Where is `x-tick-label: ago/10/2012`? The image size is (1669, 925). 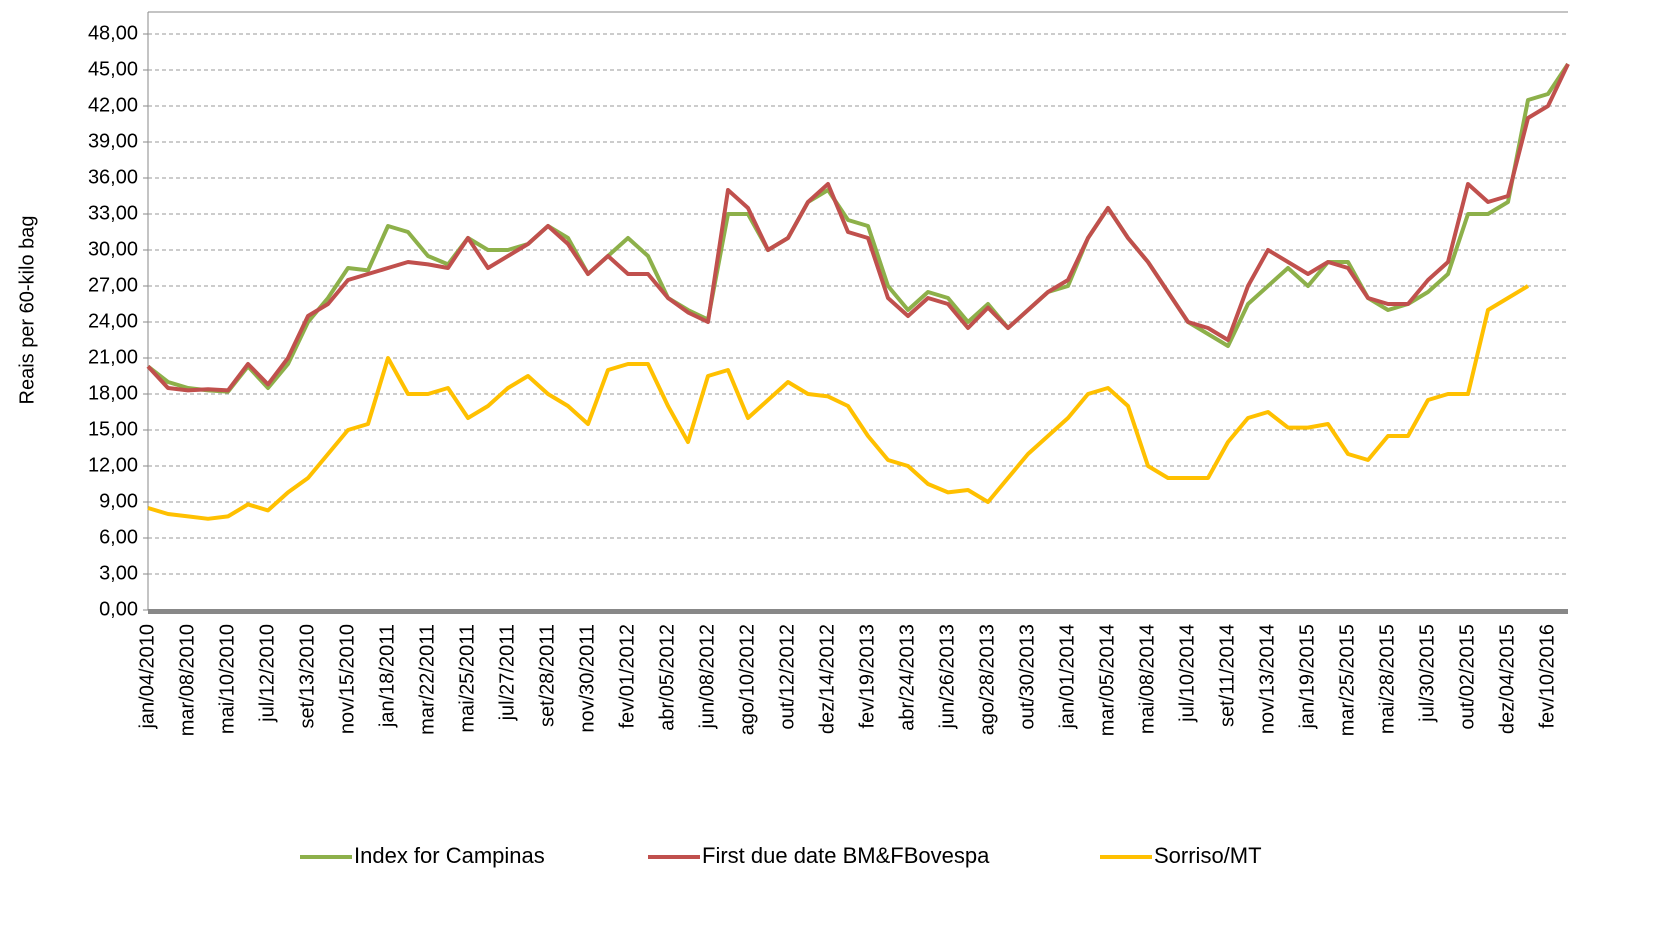
x-tick-label: ago/10/2012 is located at coordinates (747, 679).